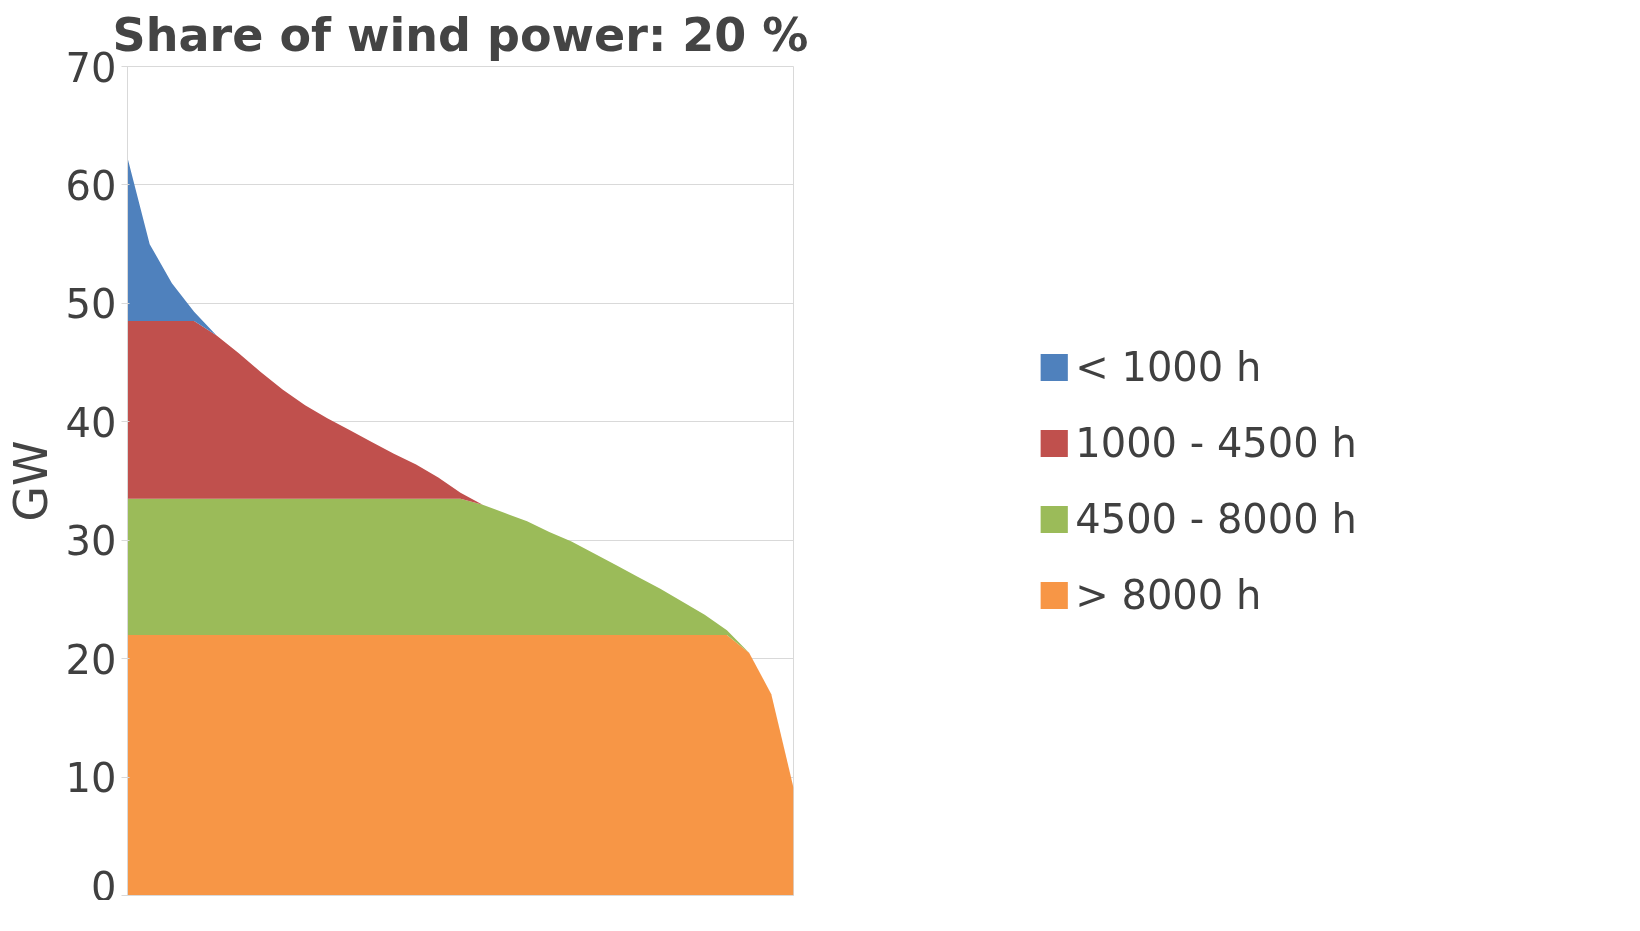 This screenshot has height=931, width=1640. What do you see at coordinates (91, 659) in the screenshot?
I see `y-tick-label: 20` at bounding box center [91, 659].